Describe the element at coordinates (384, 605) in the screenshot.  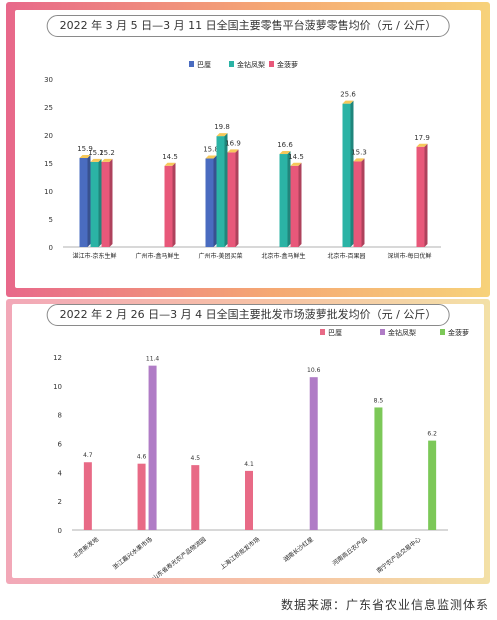
I see `data-source-note: 数据来源：广东省农业信息监测体系` at that location.